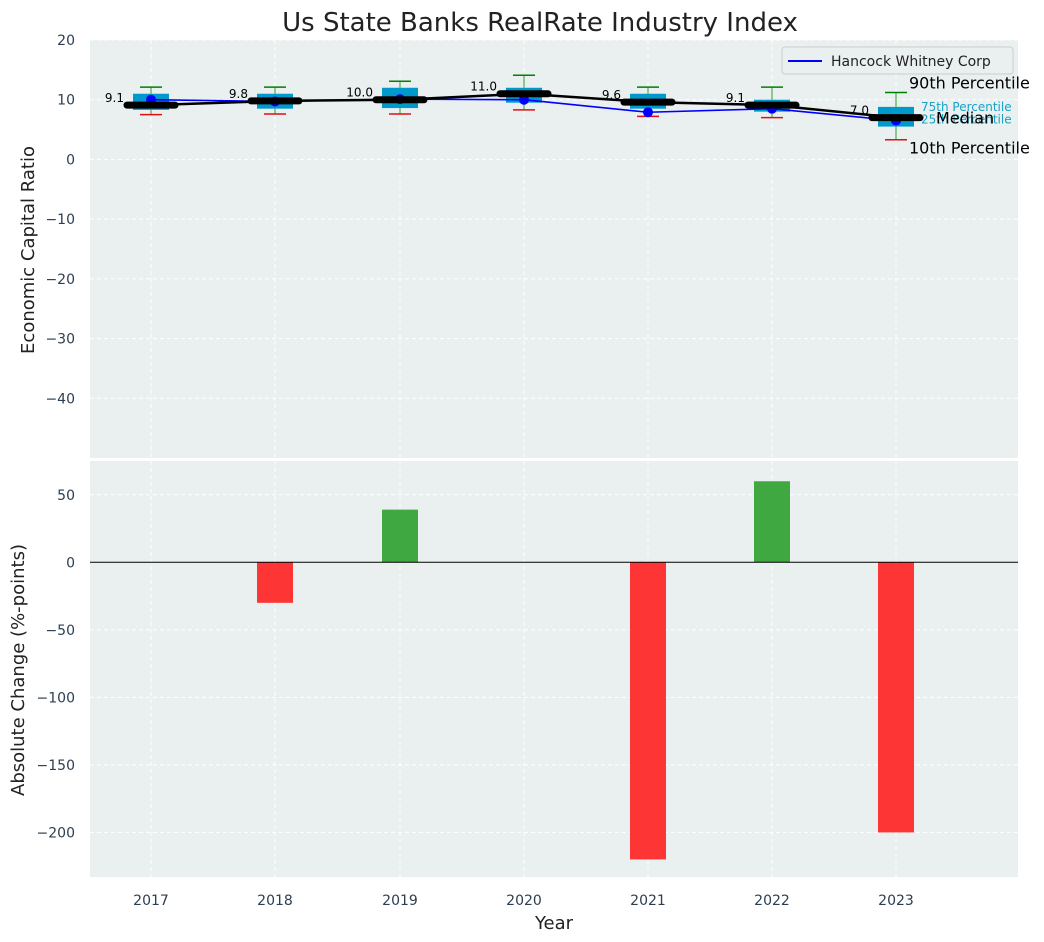 The height and width of the screenshot is (942, 1044). Describe the element at coordinates (151, 901) in the screenshot. I see `x-tick-label: 2017` at that location.